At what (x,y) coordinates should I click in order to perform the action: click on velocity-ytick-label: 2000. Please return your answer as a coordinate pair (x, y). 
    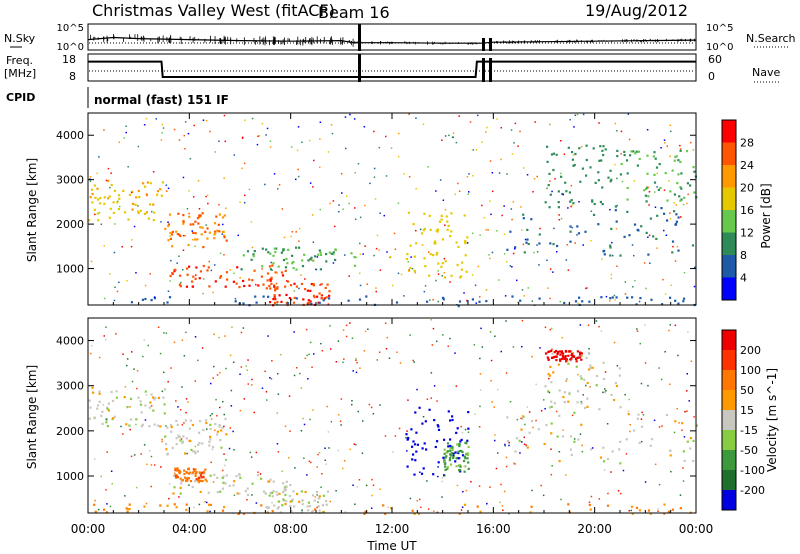
    Looking at the image, I should click on (70, 431).